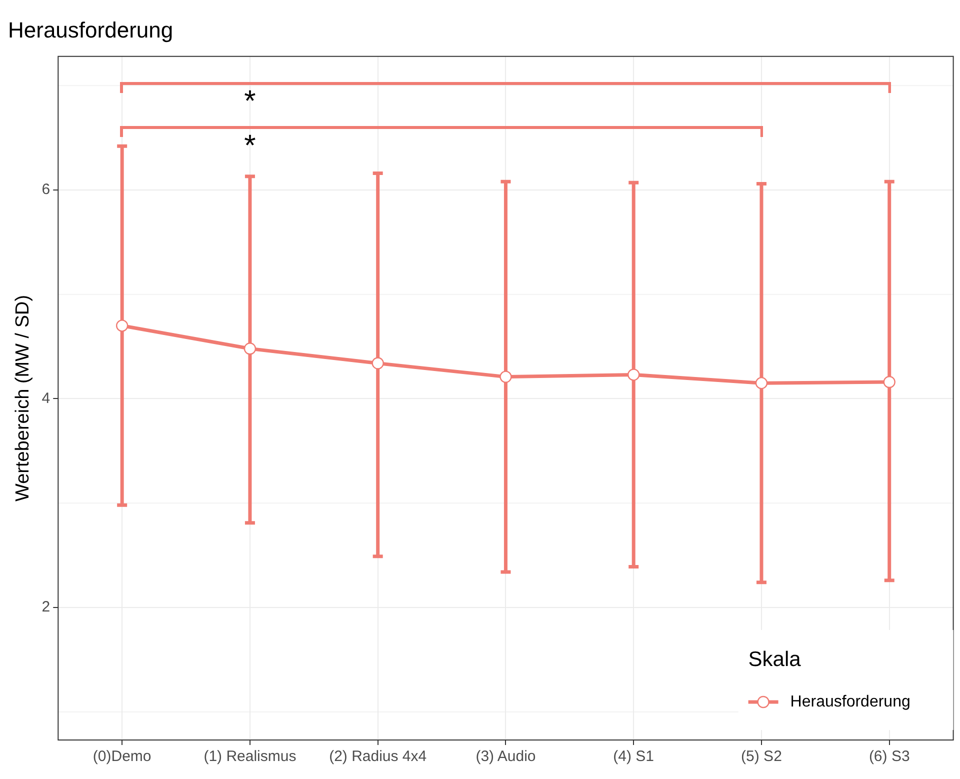  Describe the element at coordinates (850, 701) in the screenshot. I see `legend-label: Herausforderung` at that location.